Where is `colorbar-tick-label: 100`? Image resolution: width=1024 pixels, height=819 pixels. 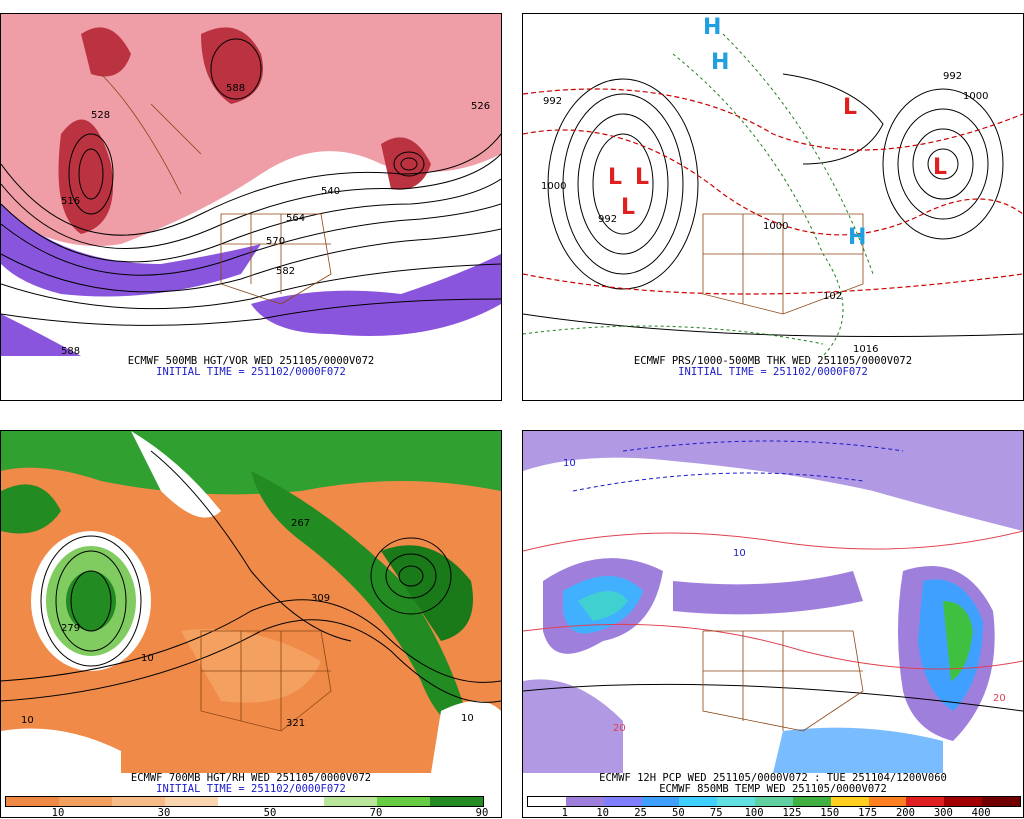
colorbar-tick-label: 100 is located at coordinates (754, 812).